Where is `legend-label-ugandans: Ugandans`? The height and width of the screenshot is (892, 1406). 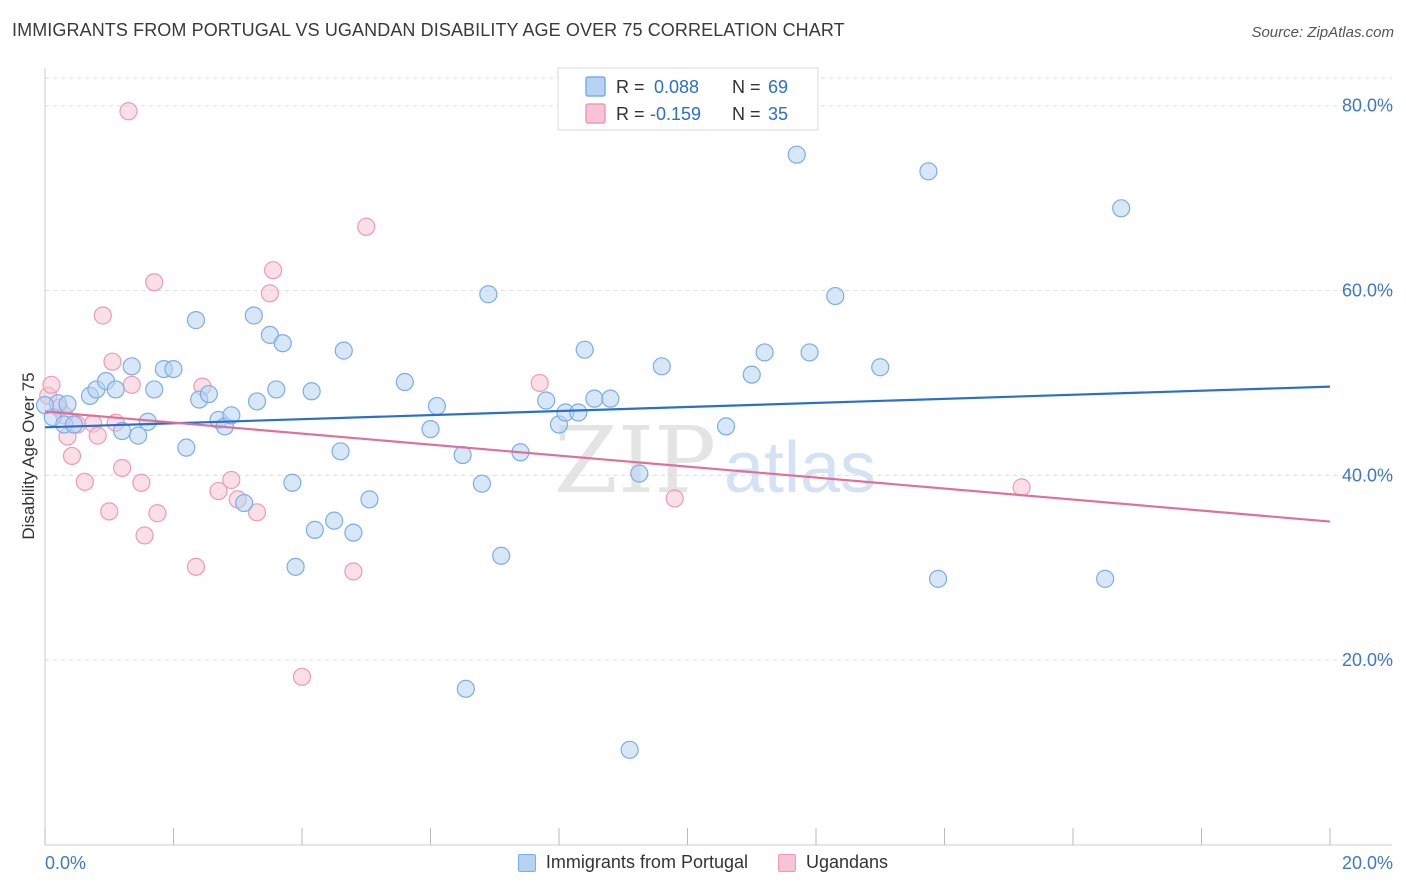 legend-label-ugandans: Ugandans is located at coordinates (847, 862).